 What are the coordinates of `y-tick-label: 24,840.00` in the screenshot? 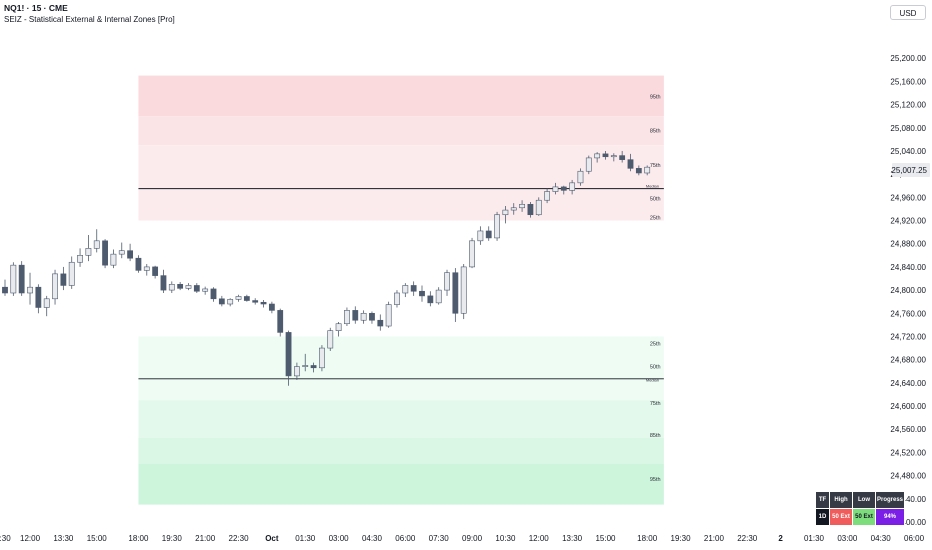 It's located at (908, 267).